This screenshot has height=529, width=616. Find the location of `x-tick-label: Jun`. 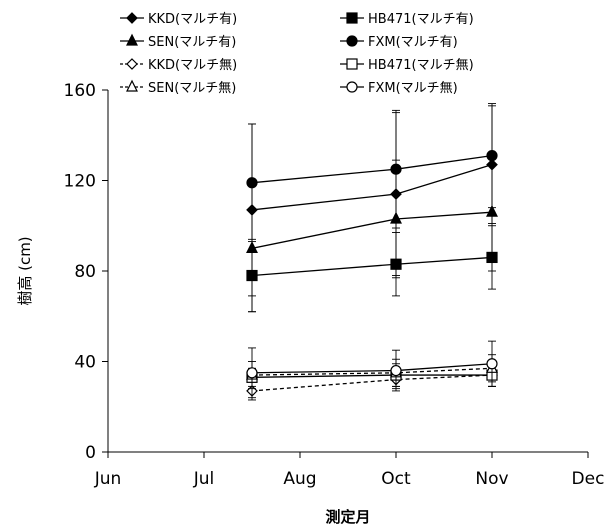

x-tick-label: Jun is located at coordinates (108, 479).